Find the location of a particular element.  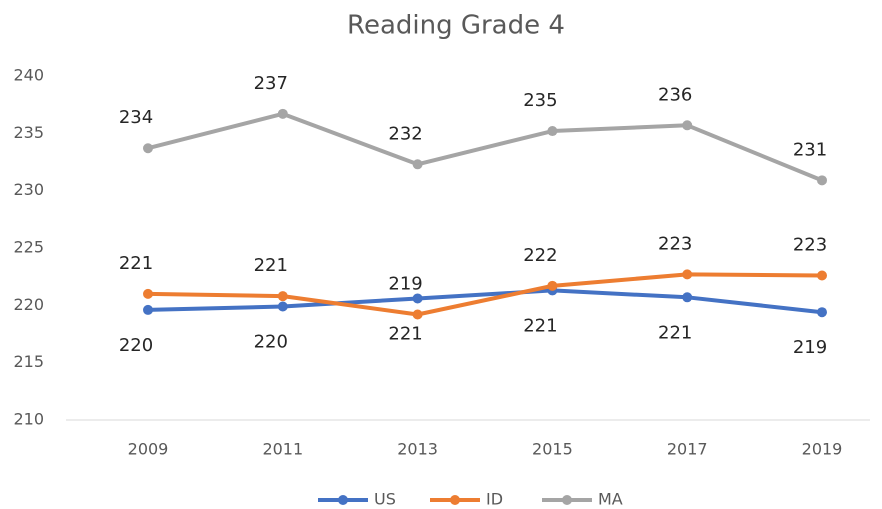

x-tick-label: 2009 is located at coordinates (148, 449).